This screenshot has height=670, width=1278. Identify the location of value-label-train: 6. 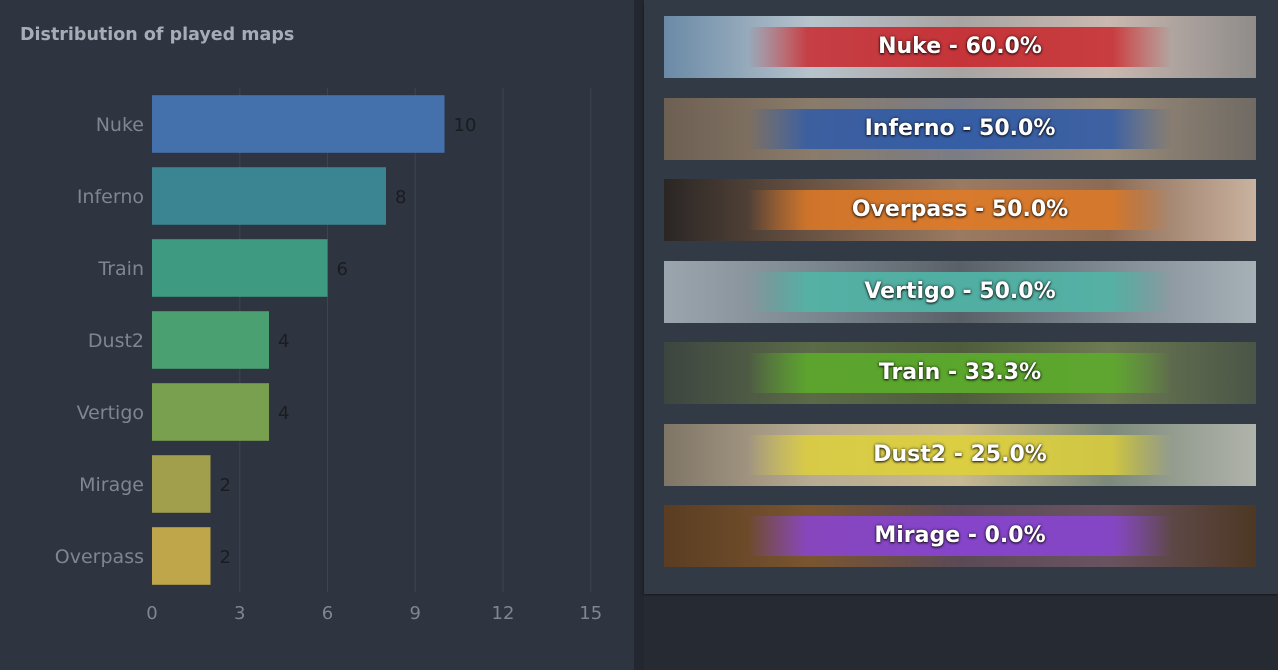
(342, 269).